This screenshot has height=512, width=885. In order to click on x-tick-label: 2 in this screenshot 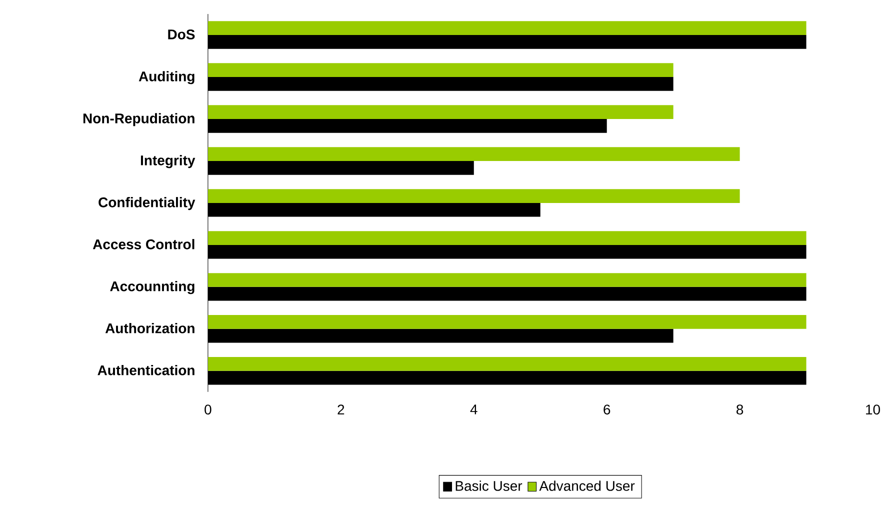, I will do `click(341, 409)`.